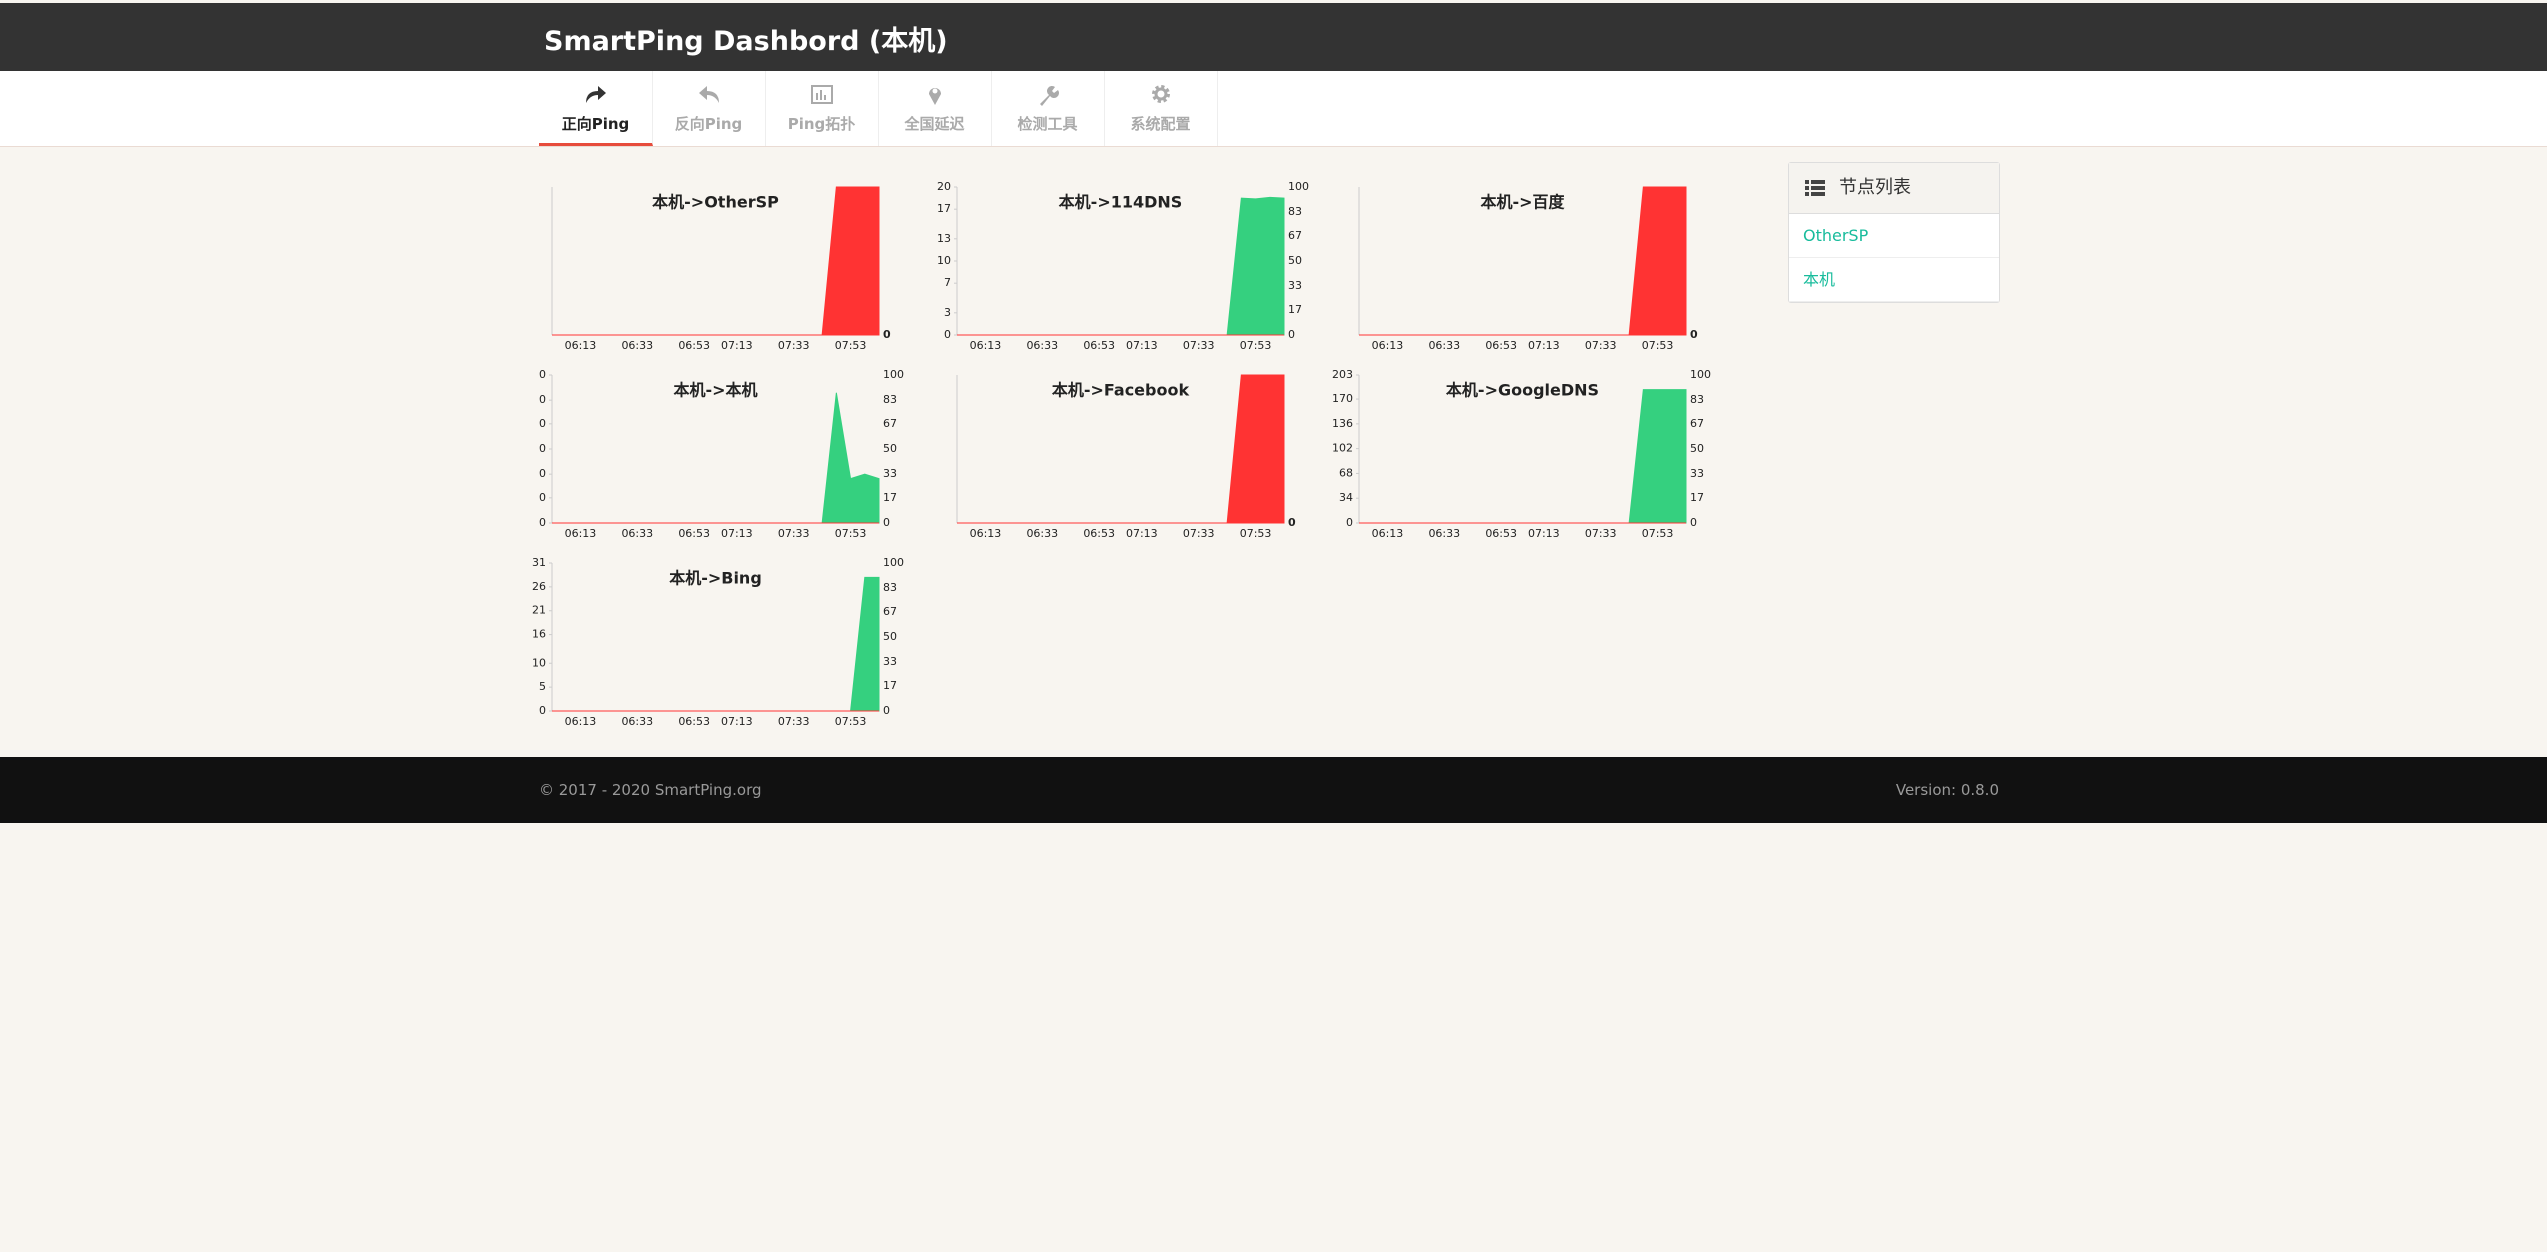  What do you see at coordinates (934, 124) in the screenshot?
I see `tab-label: 全国延迟` at bounding box center [934, 124].